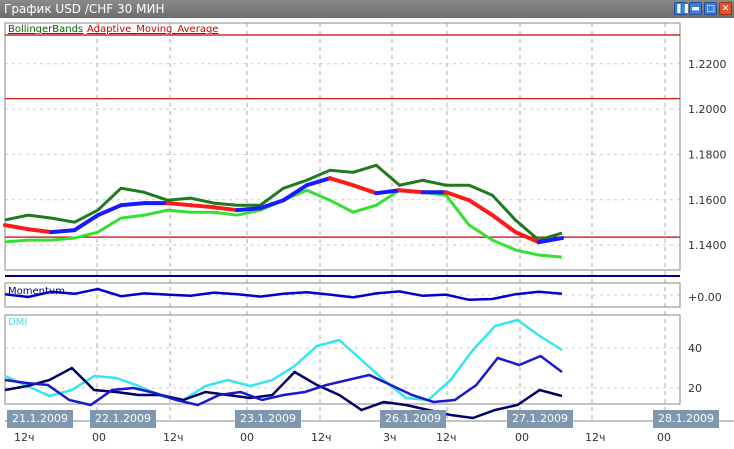  I want to click on hour-label: 3ч, so click(390, 437).